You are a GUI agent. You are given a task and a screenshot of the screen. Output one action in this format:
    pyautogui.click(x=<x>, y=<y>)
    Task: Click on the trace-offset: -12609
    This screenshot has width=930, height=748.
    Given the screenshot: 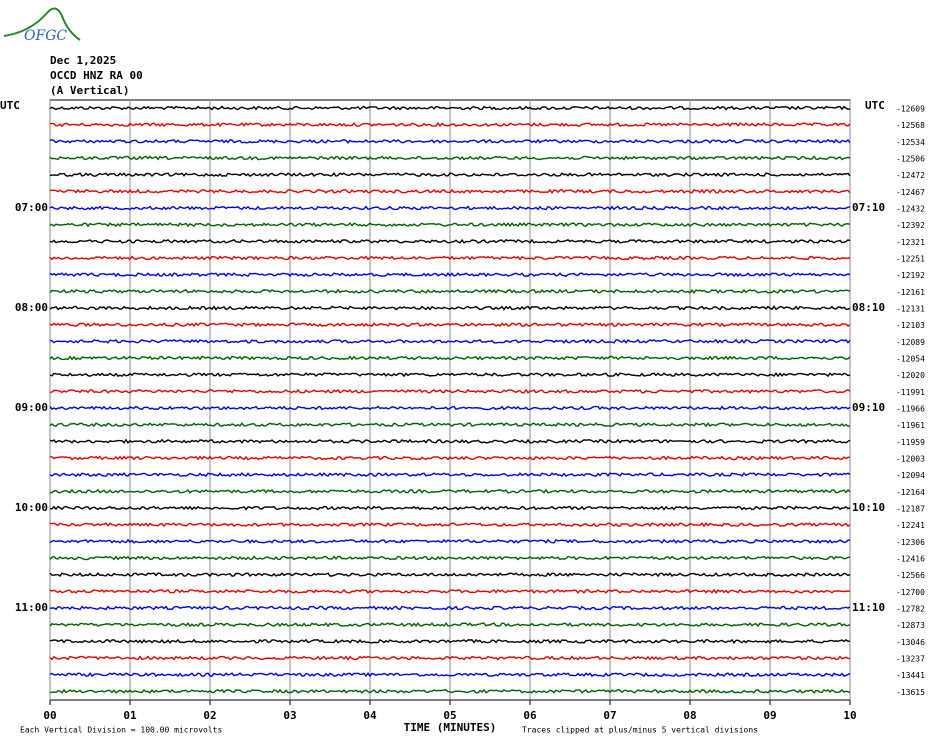 What is the action you would take?
    pyautogui.click(x=910, y=109)
    